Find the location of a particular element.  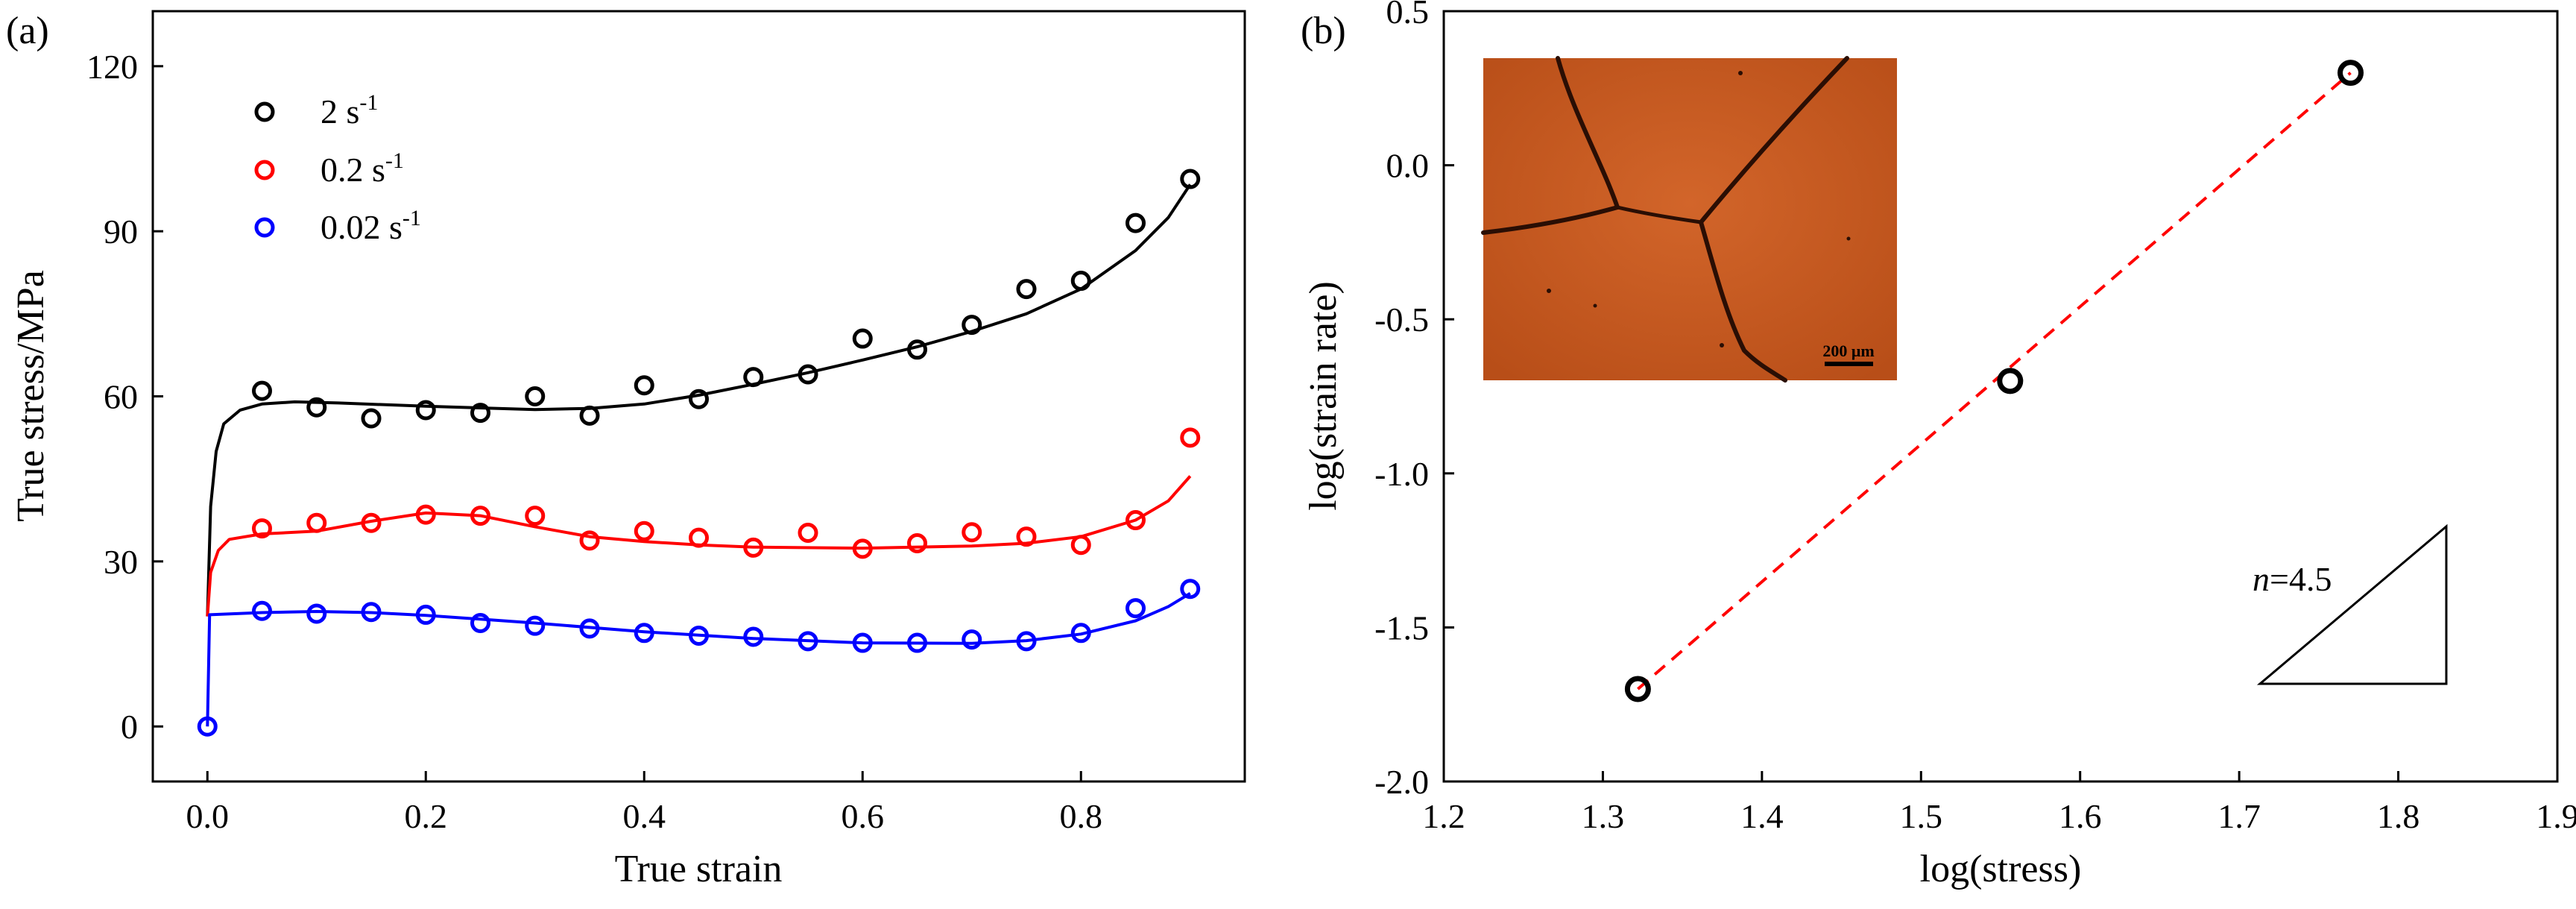

x-tick-label: 0.6 is located at coordinates (863, 816).